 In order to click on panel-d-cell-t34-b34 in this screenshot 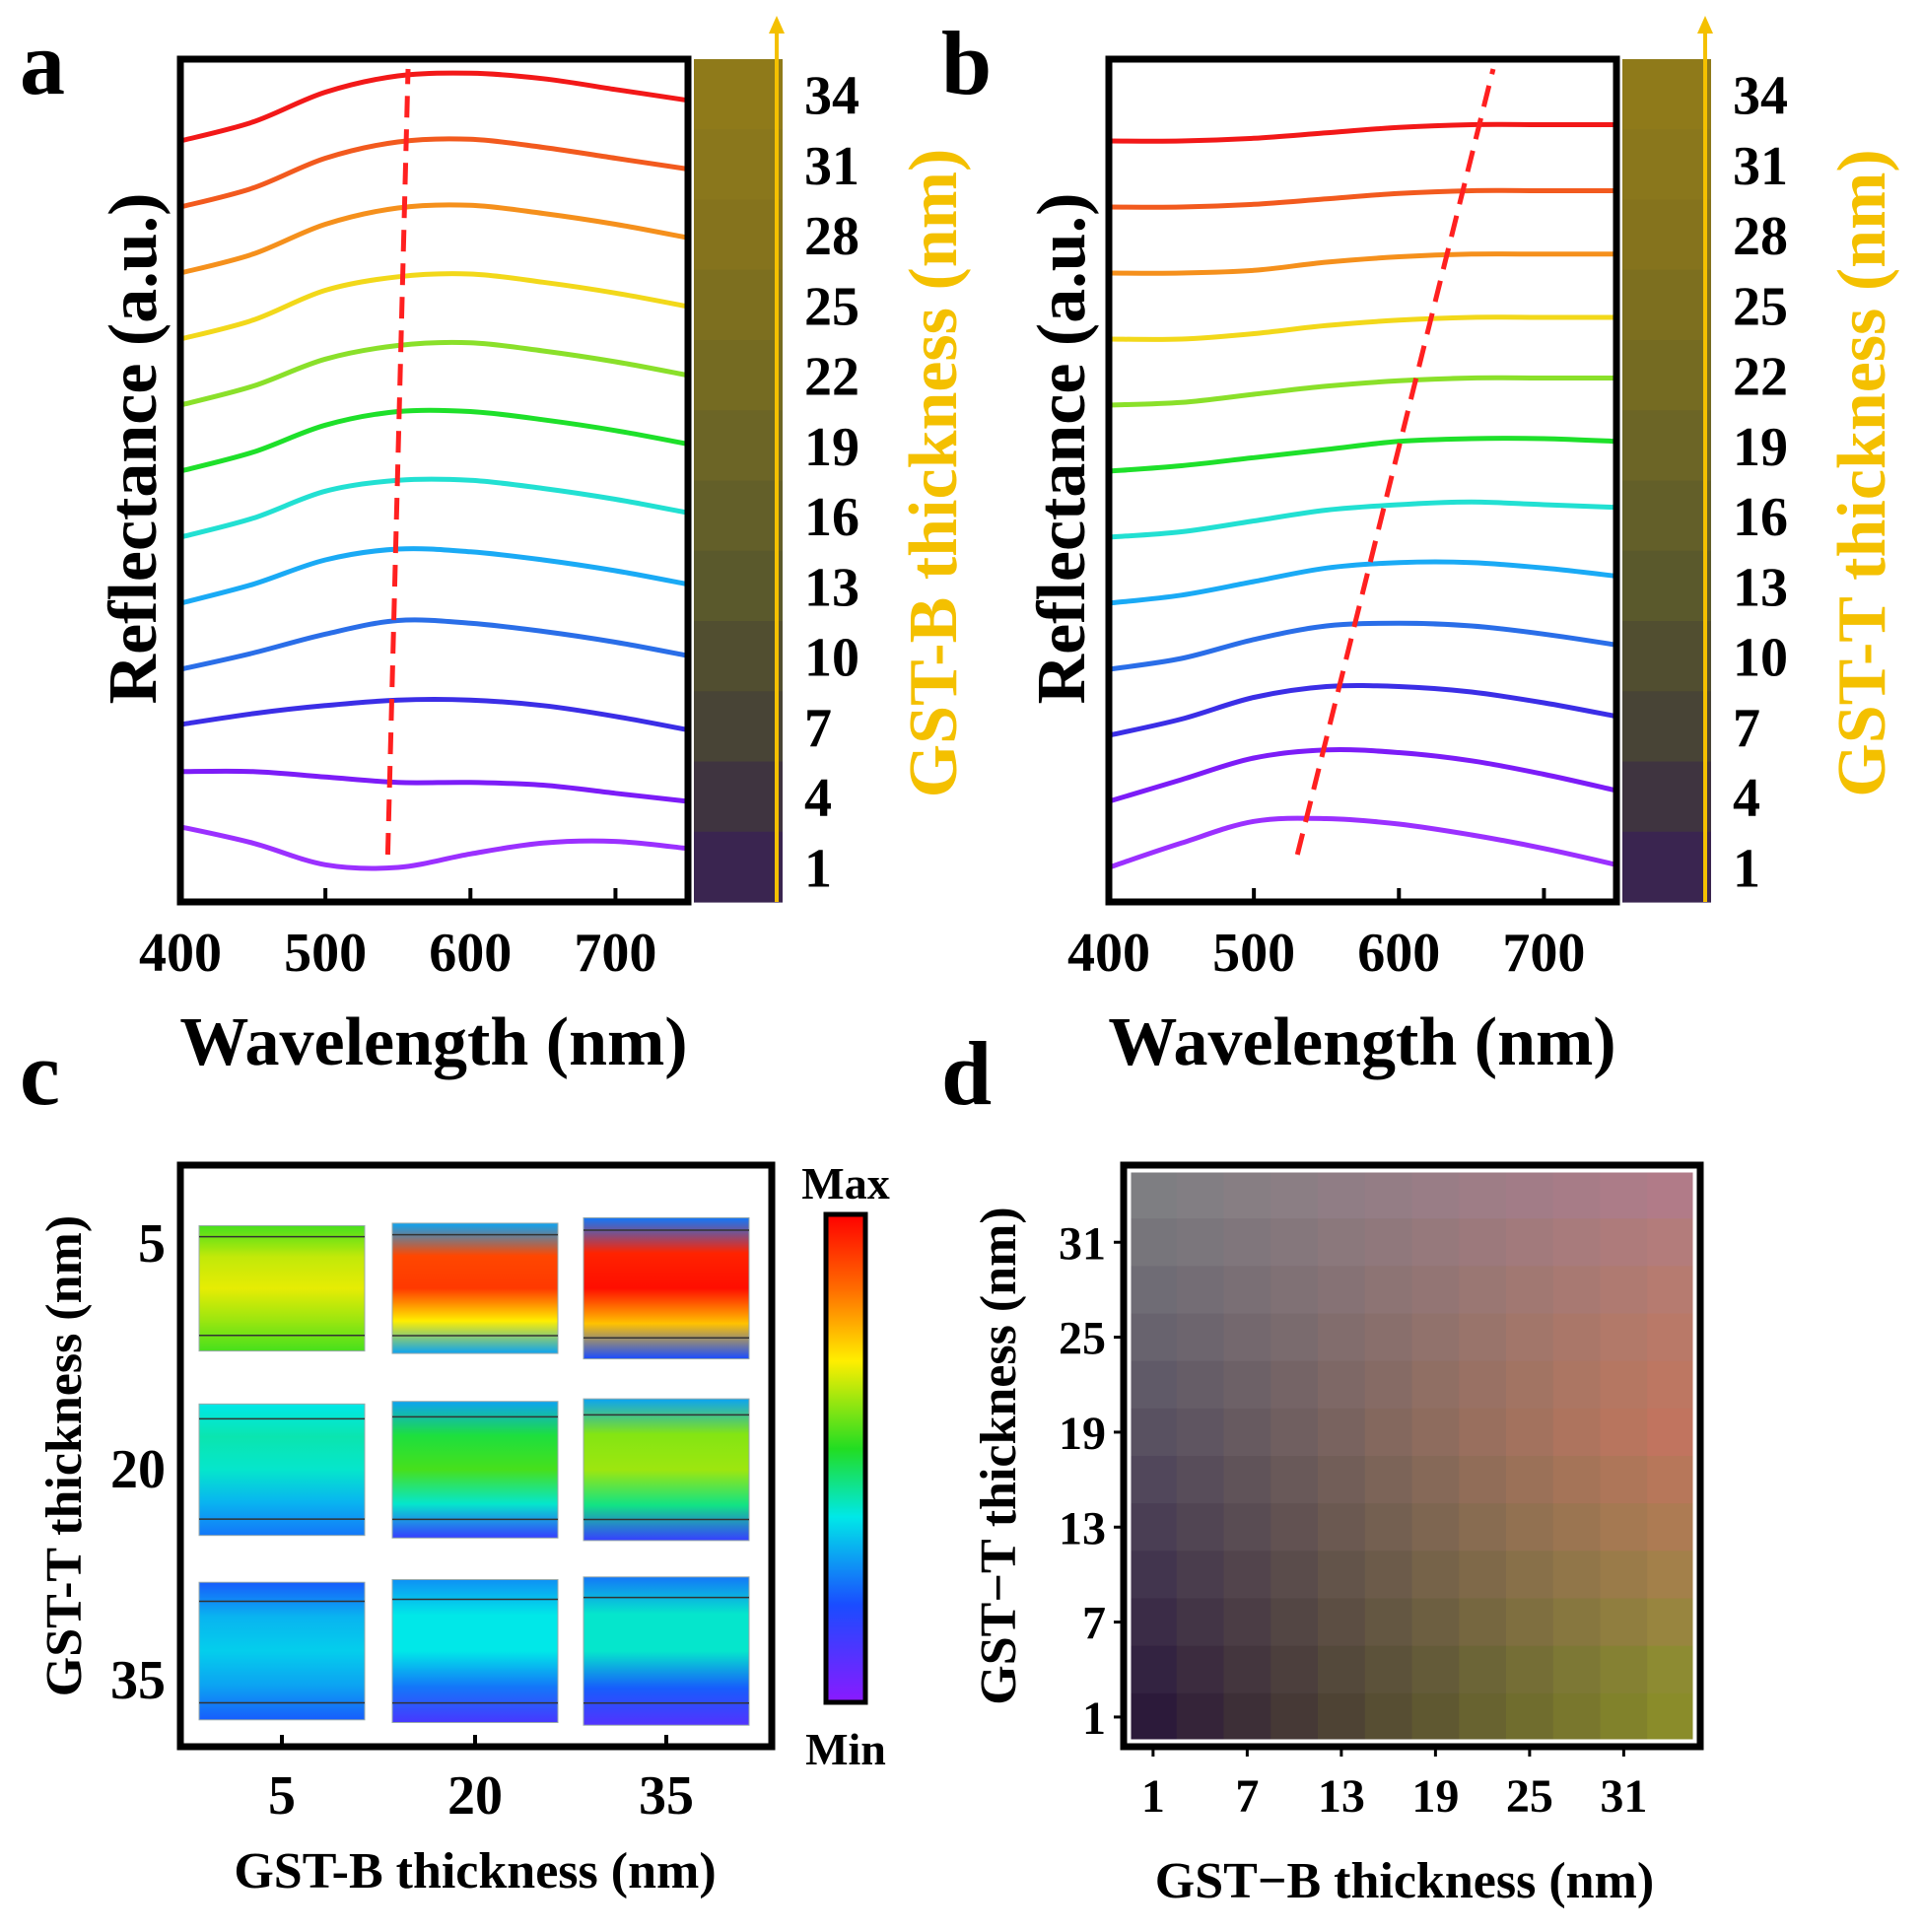, I will do `click(1671, 1195)`.